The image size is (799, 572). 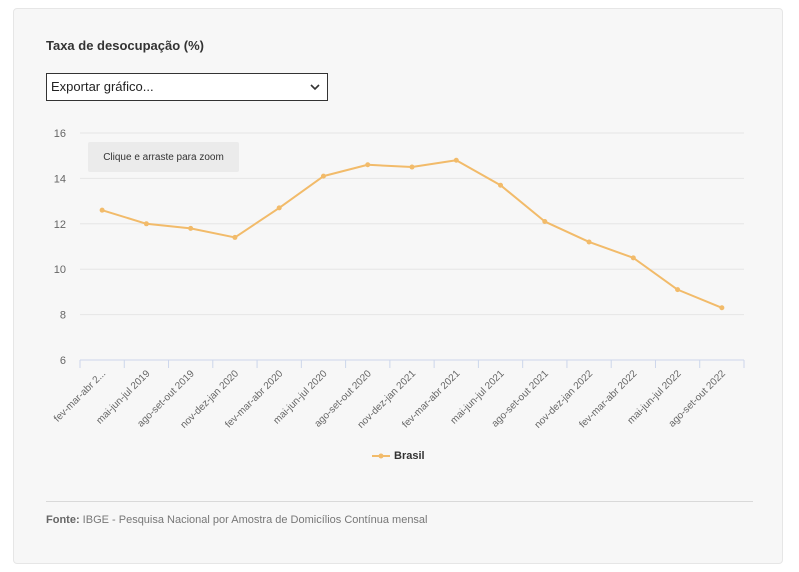 I want to click on zoom-hint: Clique e arraste para zoom, so click(x=163, y=157).